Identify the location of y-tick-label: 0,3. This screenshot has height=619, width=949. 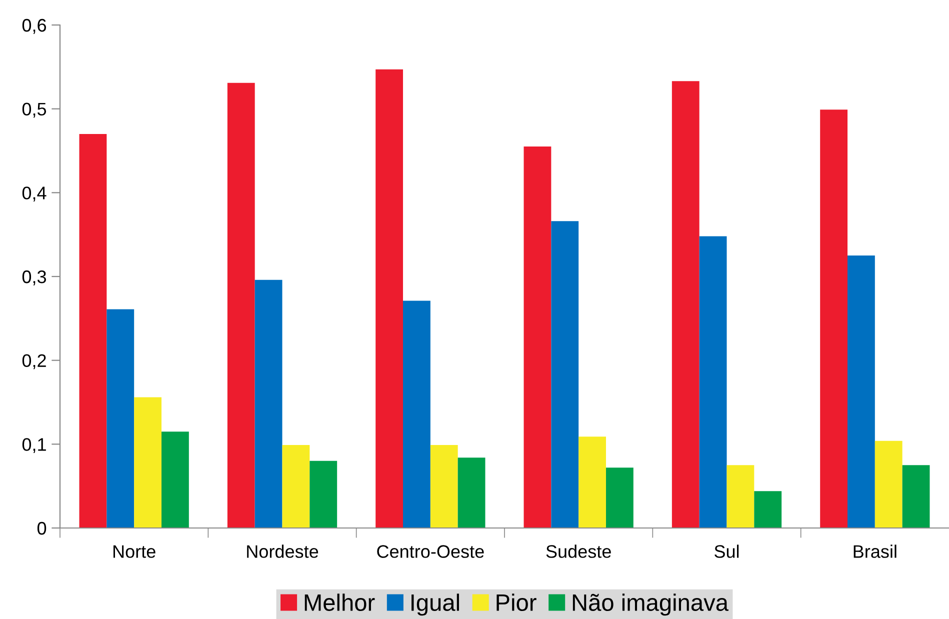
(34, 278).